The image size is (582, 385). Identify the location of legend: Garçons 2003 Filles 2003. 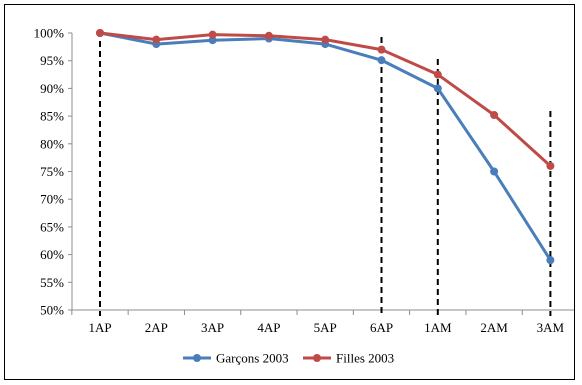
(288, 358).